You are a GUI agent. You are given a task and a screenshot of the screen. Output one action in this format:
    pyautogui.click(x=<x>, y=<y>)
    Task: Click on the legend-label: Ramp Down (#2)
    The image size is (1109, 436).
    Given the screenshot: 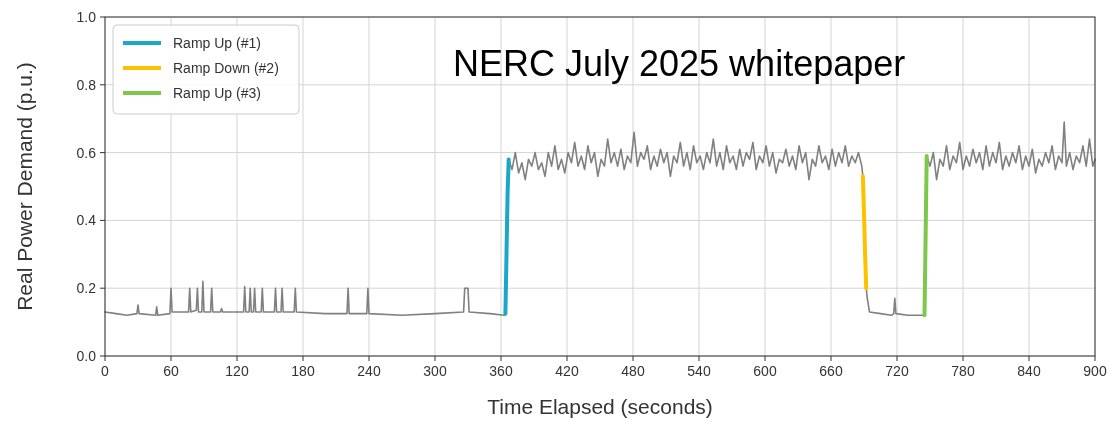 What is the action you would take?
    pyautogui.click(x=226, y=67)
    